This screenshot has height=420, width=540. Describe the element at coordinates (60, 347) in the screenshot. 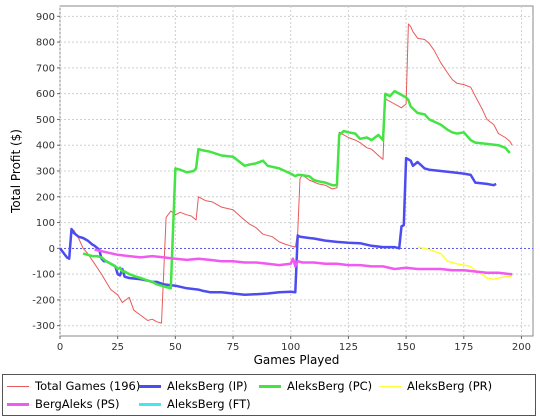

I see `x-tick-label: 0` at that location.